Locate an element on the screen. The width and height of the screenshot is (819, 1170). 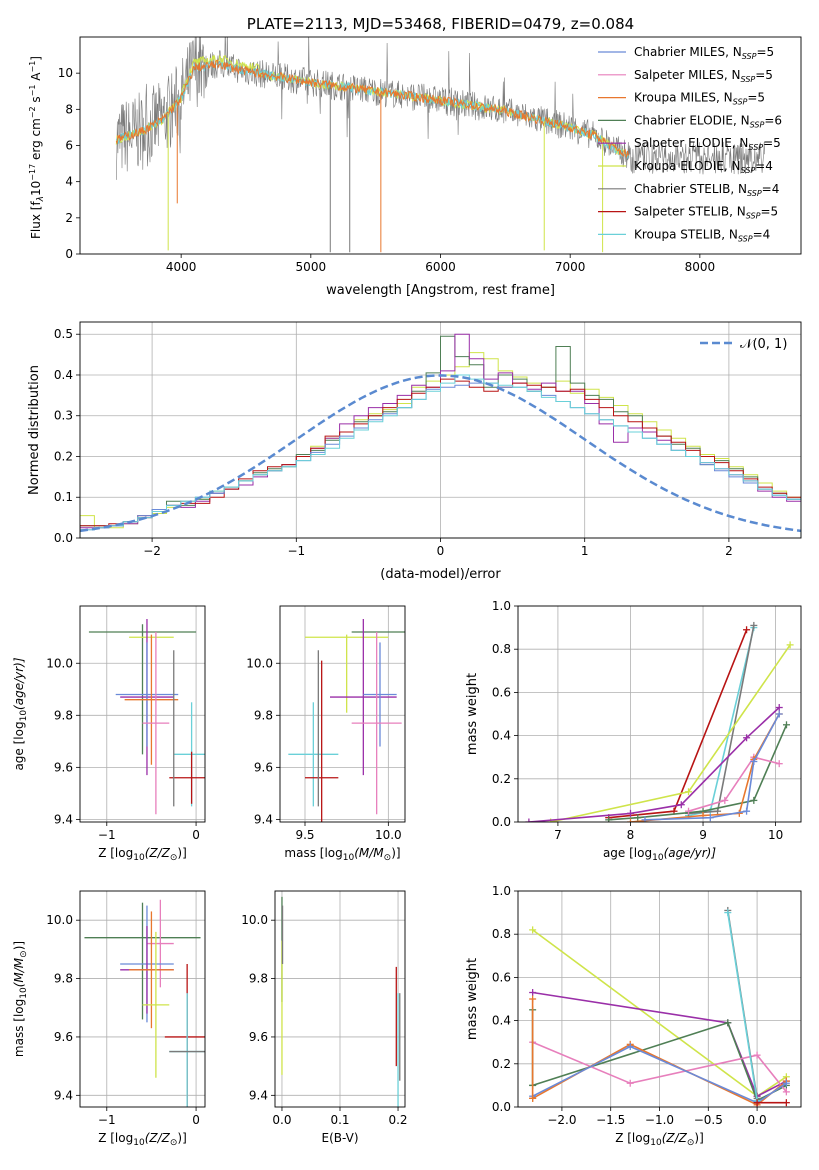
y-tick-label: 10.0 is located at coordinates (59, 663).